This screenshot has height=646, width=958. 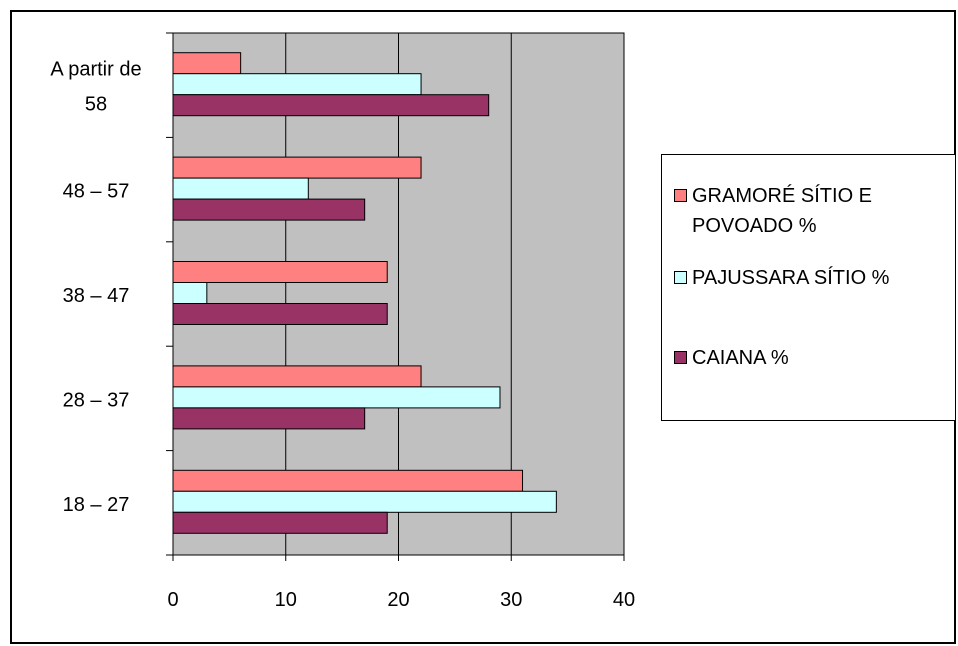 I want to click on legend-label-pajussara: PAJUSSARA SÍTIO %, so click(x=791, y=278).